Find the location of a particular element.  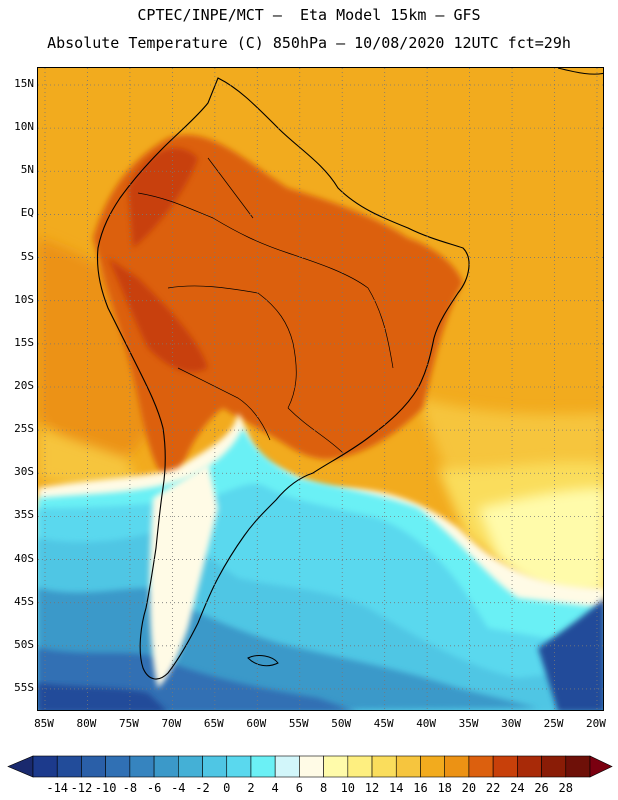

colorbar-label: 0 is located at coordinates (227, 788).